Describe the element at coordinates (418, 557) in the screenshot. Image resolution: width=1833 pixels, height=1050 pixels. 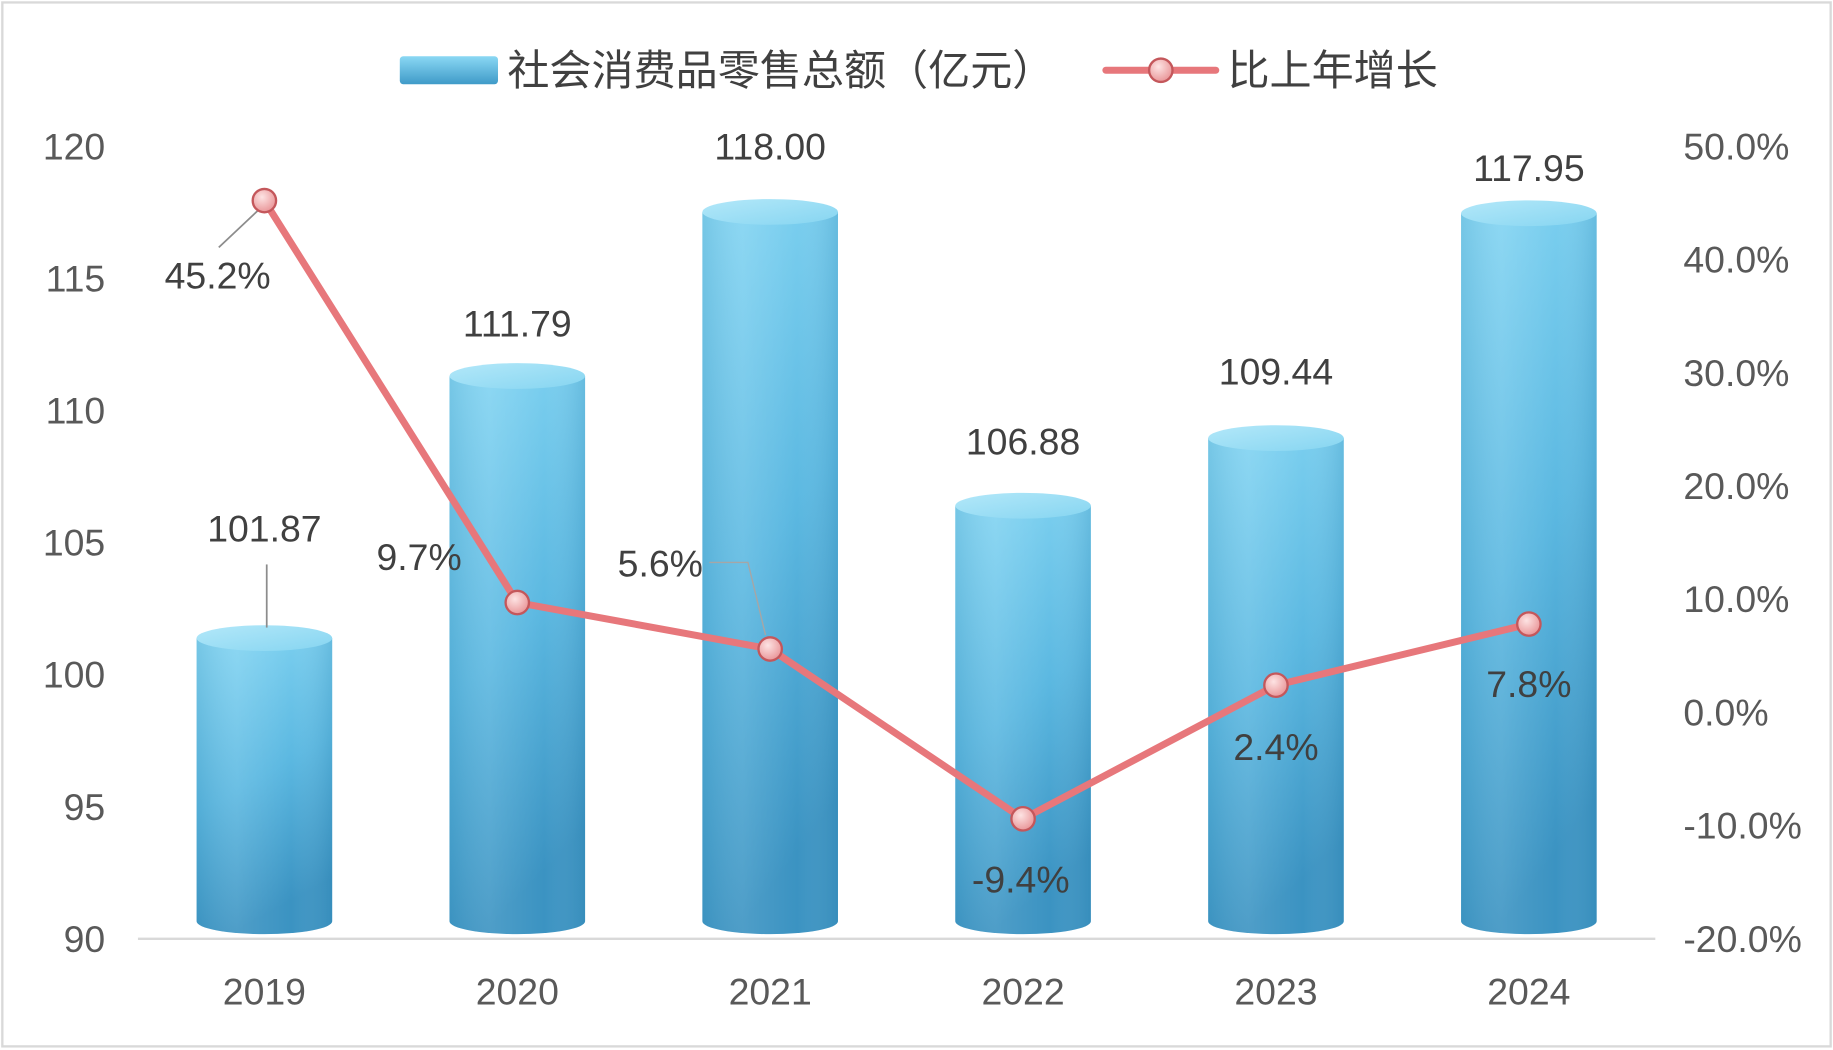
I see `growth-value-label-2020: 9.7%` at that location.